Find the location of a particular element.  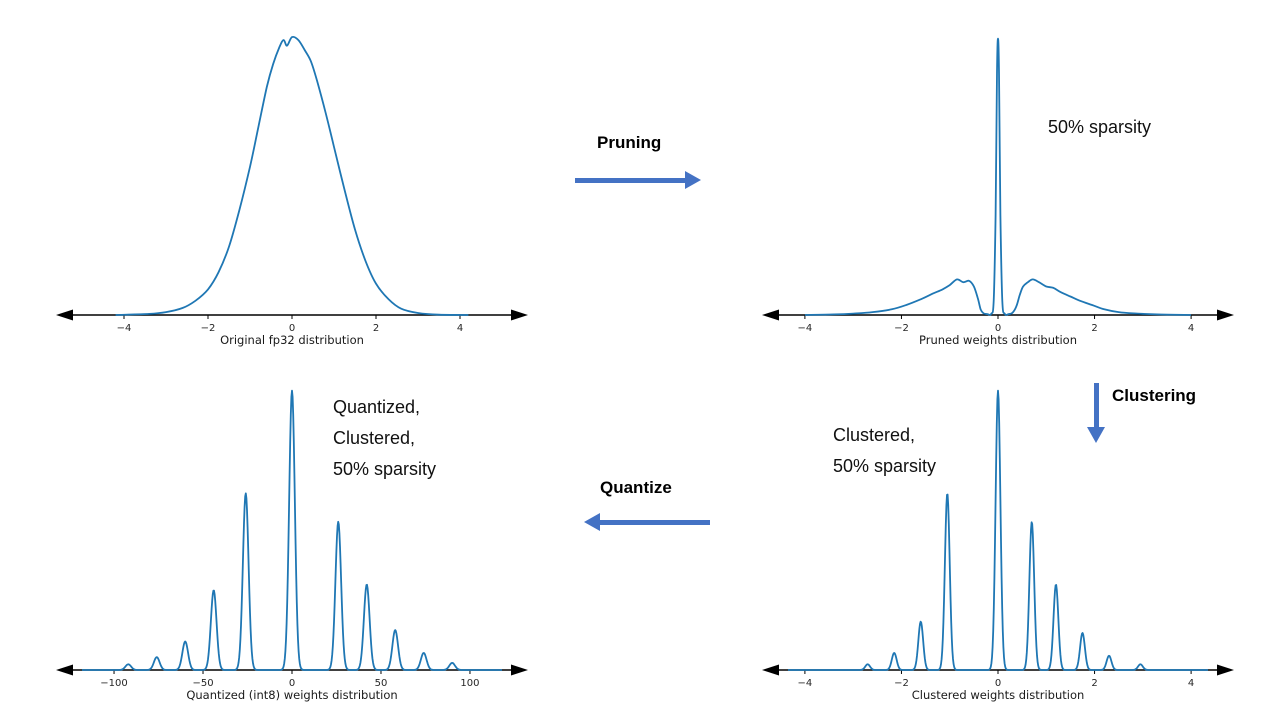

quantized-annotation-line1: Quantized, is located at coordinates (377, 407).